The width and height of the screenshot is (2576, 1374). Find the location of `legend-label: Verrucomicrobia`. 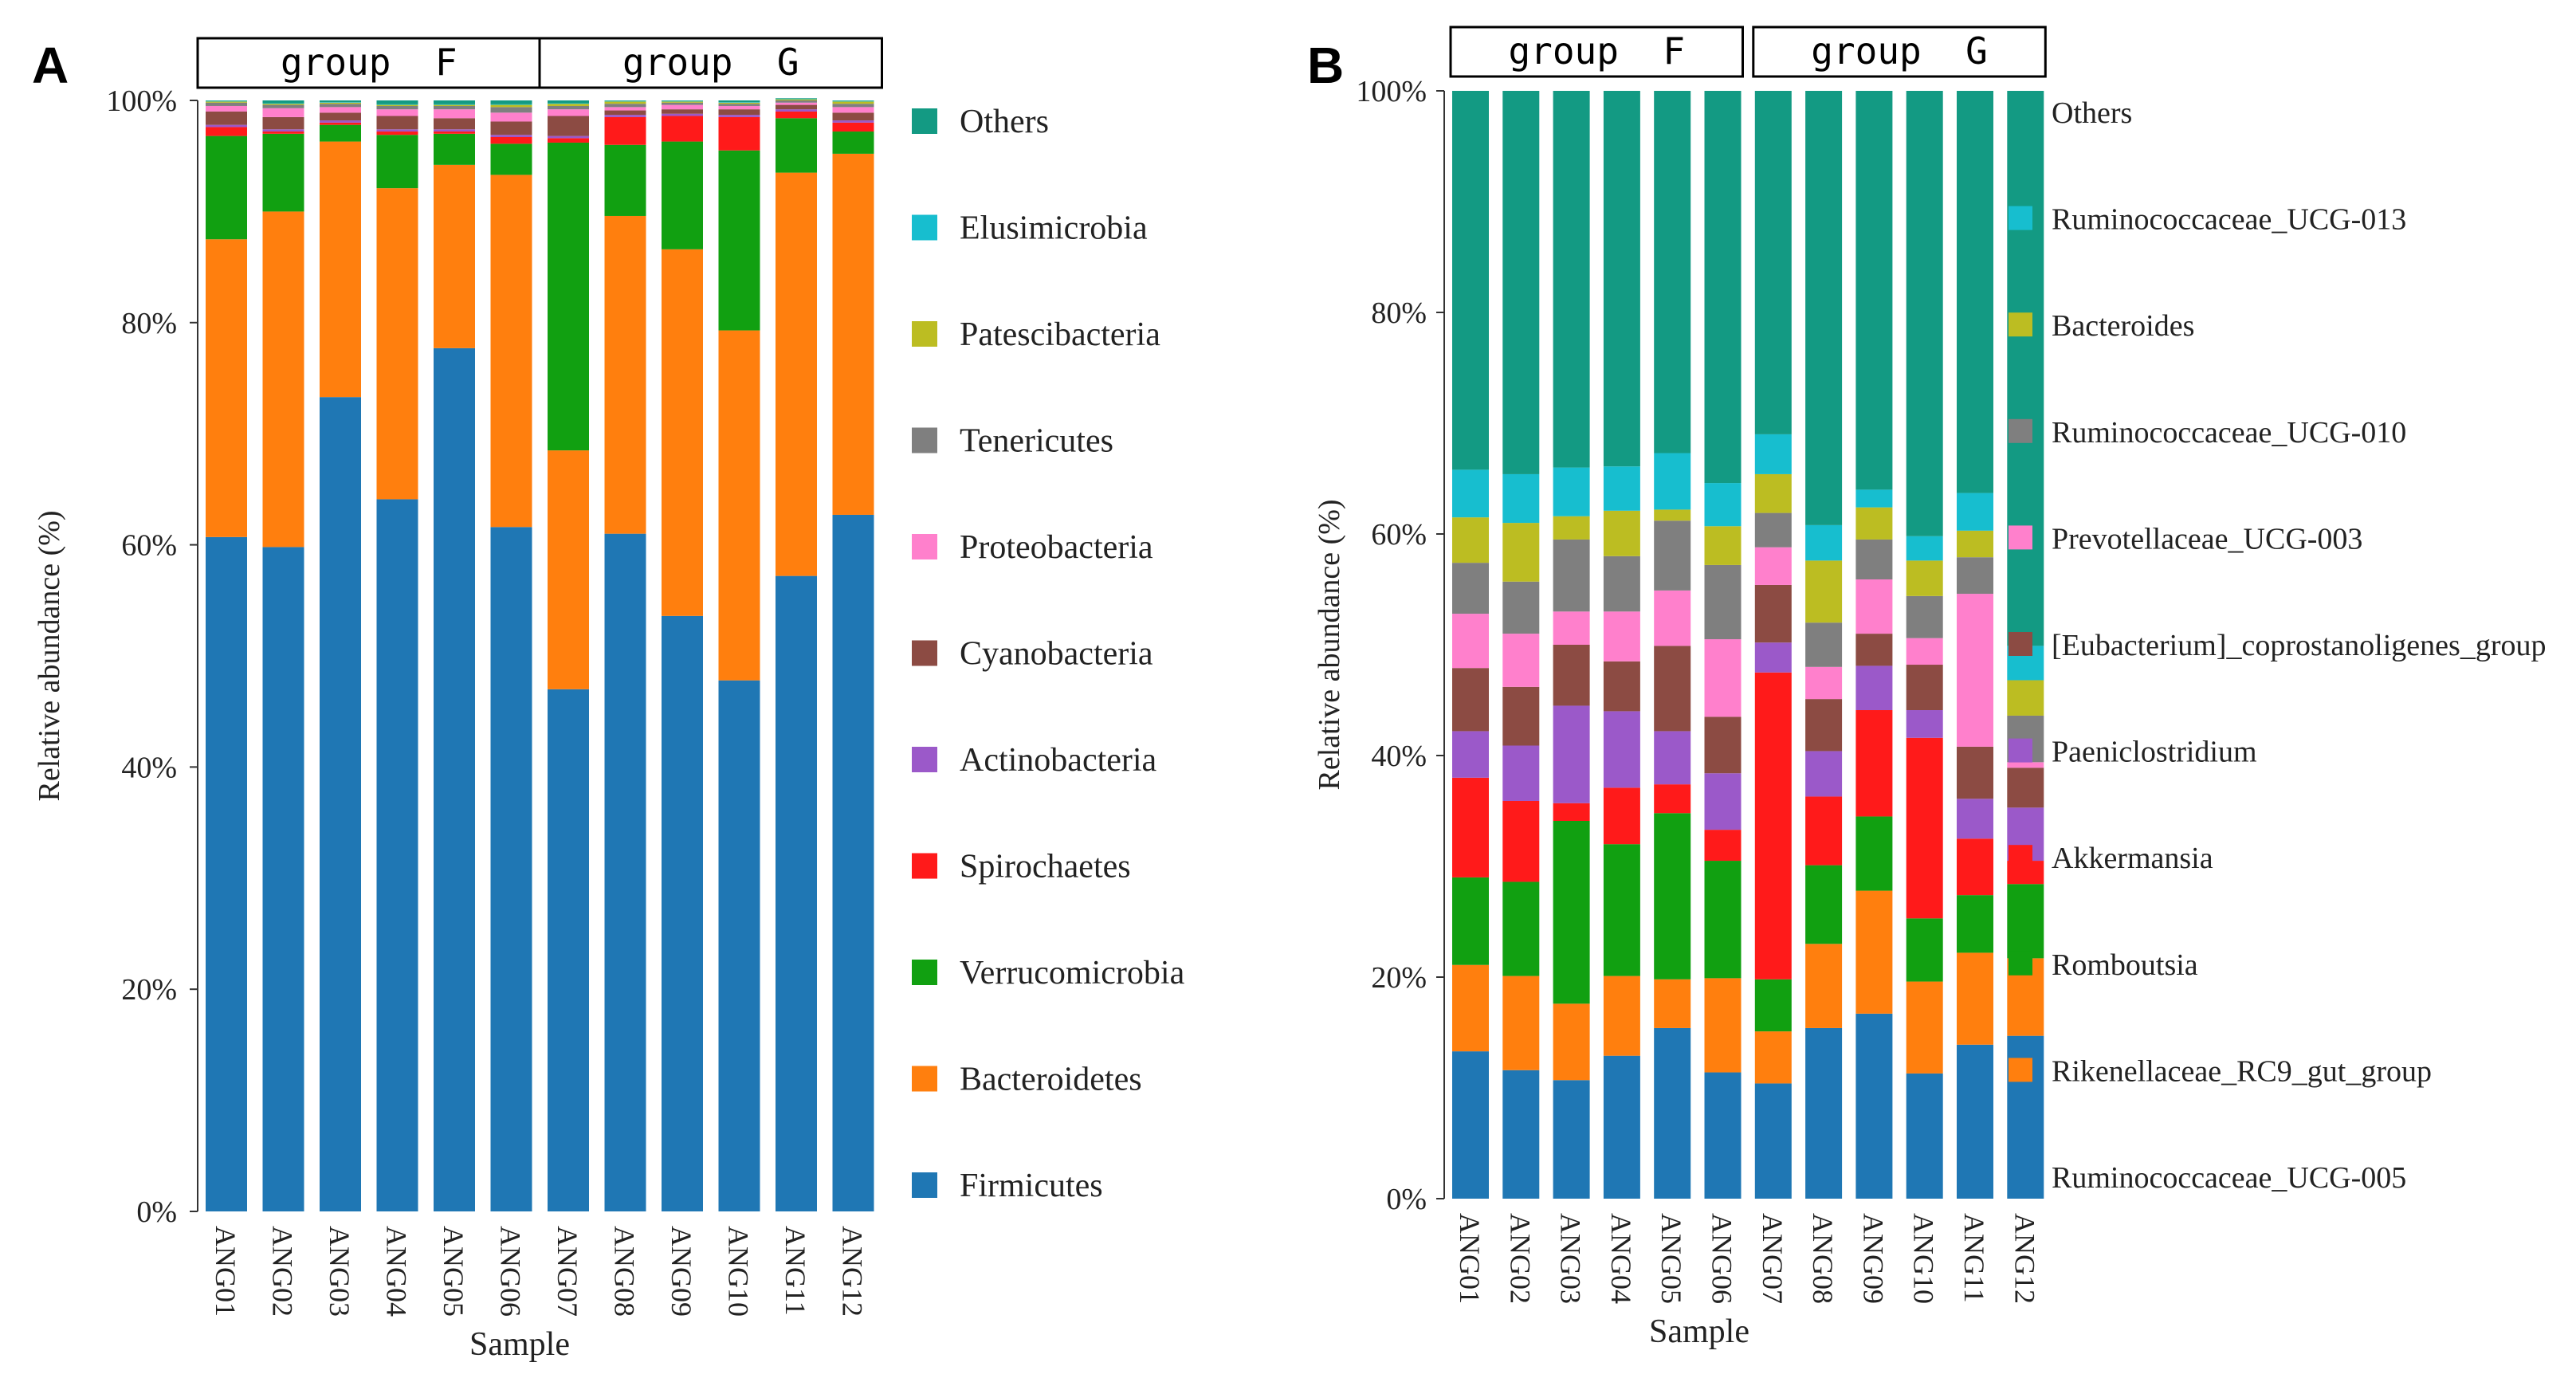

legend-label: Verrucomicrobia is located at coordinates (1072, 973).